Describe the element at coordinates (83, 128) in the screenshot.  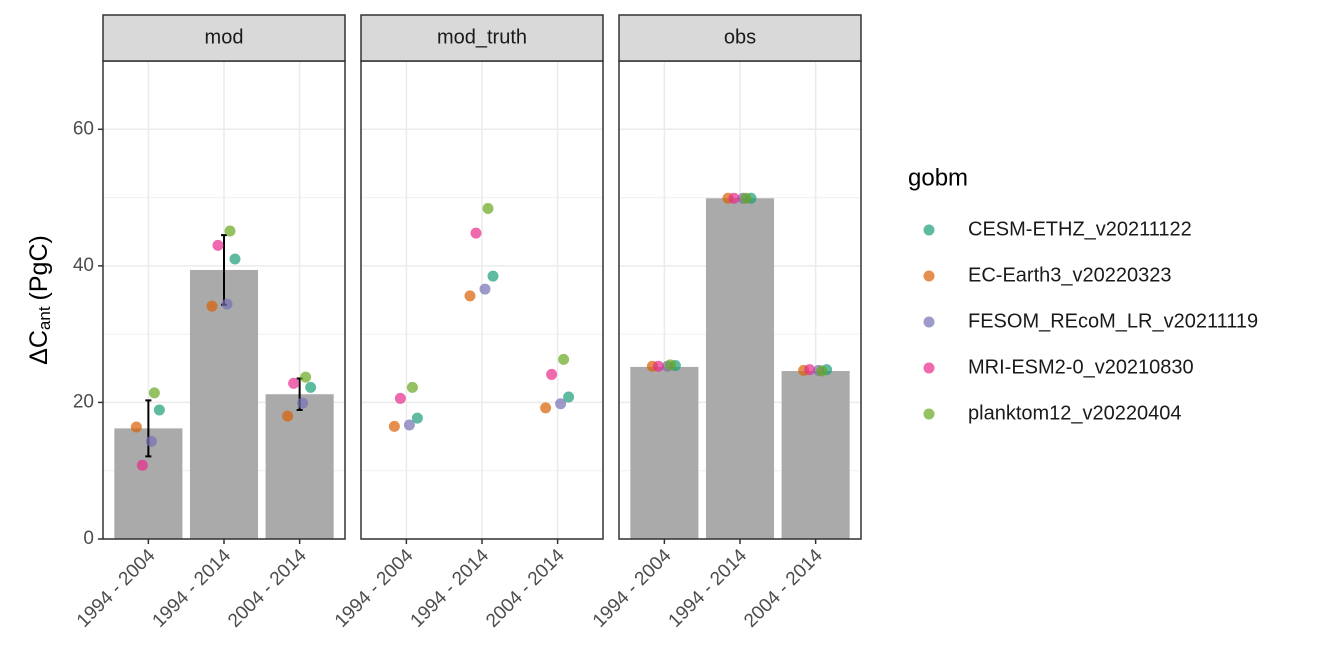
I see `y-tick-label: 60` at that location.